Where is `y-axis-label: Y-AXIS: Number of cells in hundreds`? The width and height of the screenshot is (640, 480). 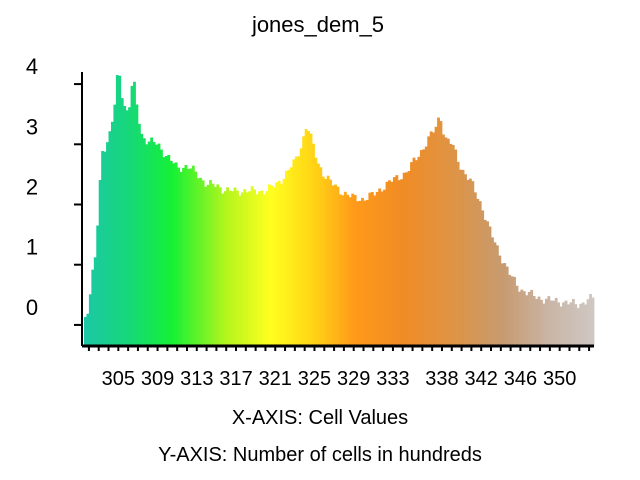
y-axis-label: Y-AXIS: Number of cells in hundreds is located at coordinates (320, 455).